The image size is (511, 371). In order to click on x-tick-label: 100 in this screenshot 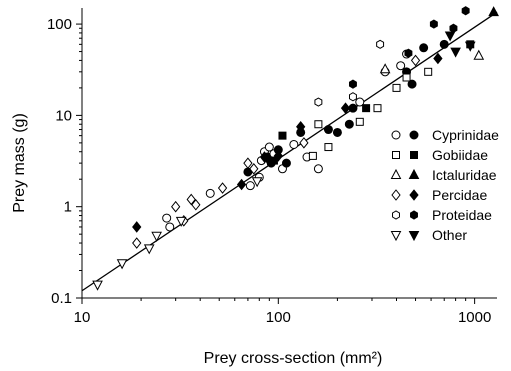, I will do `click(278, 317)`.